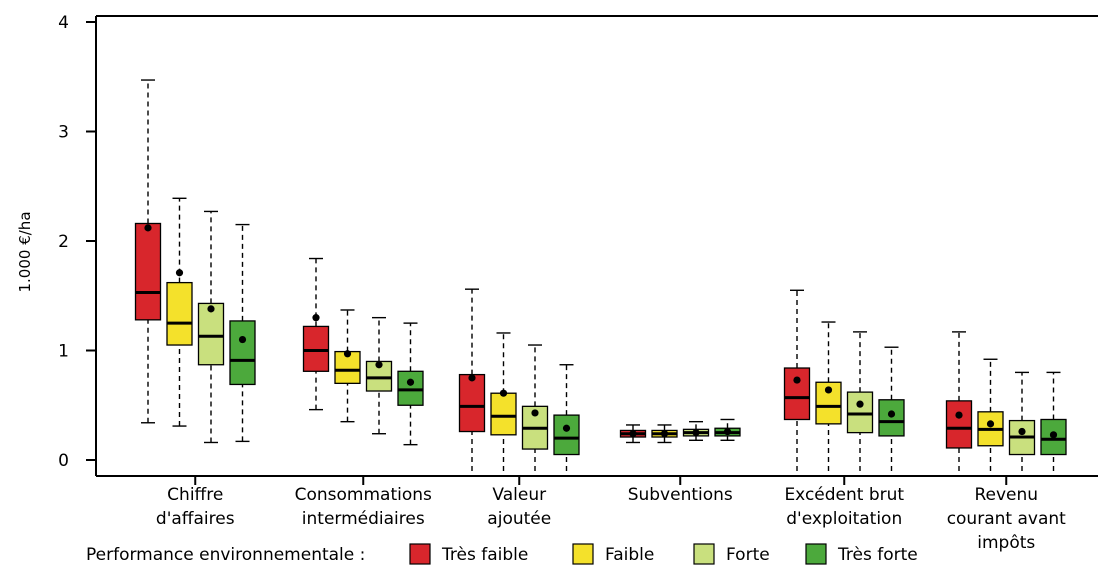 This screenshot has width=1102, height=566. Describe the element at coordinates (63, 23) in the screenshot. I see `y-tick-label: 4` at that location.